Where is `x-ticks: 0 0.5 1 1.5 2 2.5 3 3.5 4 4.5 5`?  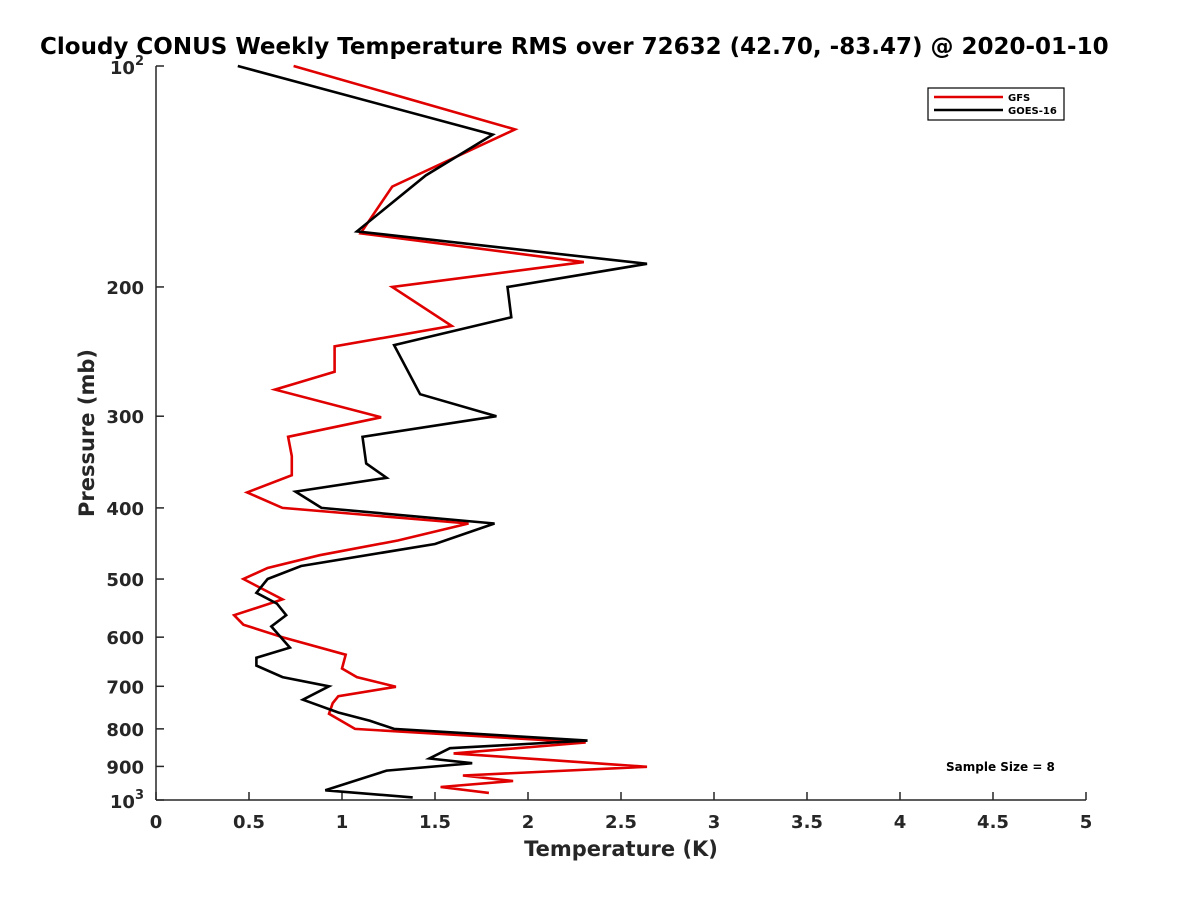
x-ticks: 0 0.5 1 1.5 2 2.5 3 3.5 4 4.5 5 is located at coordinates (621, 812).